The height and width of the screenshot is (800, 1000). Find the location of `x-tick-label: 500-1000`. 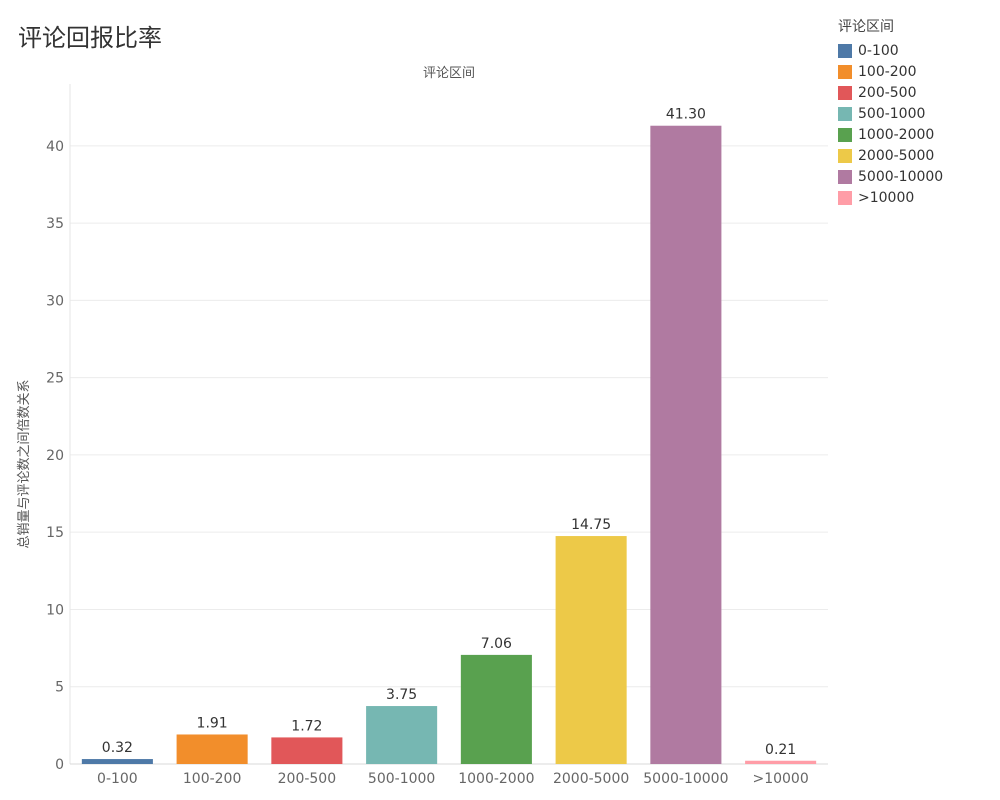

x-tick-label: 500-1000 is located at coordinates (401, 779).